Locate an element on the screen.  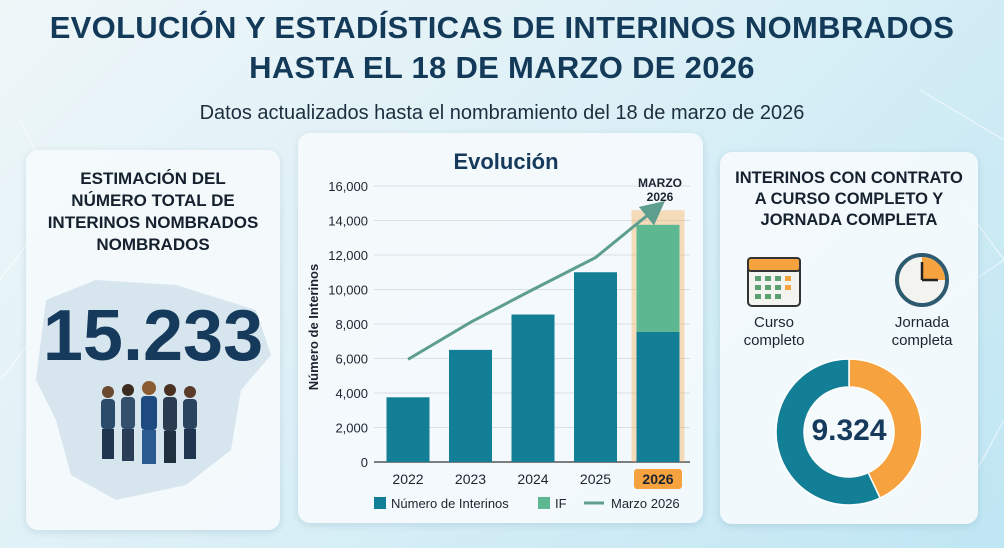
y-tick-label: 8,000 is located at coordinates (351, 324).